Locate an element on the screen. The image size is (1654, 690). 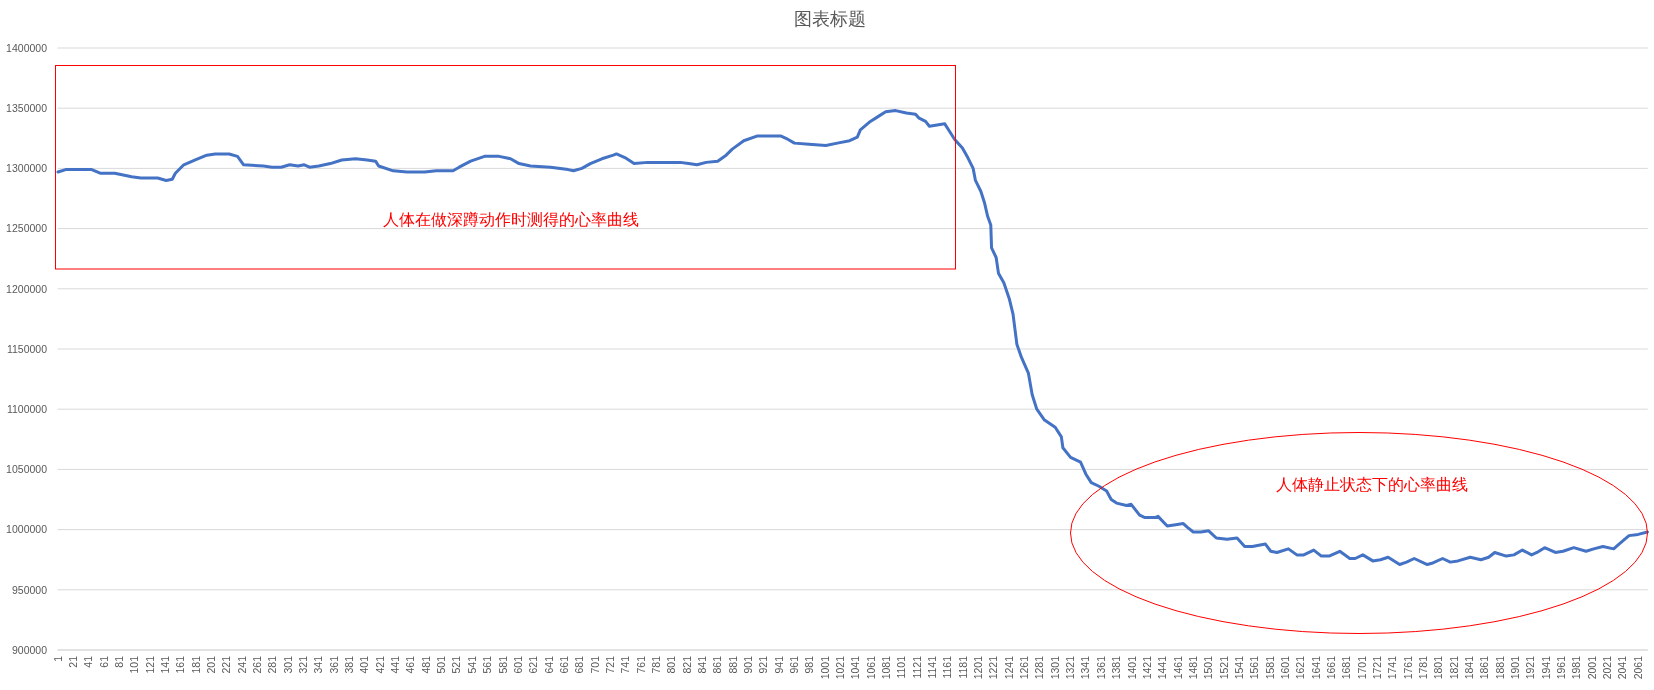
x-tick-label: 101 is located at coordinates (134, 664).